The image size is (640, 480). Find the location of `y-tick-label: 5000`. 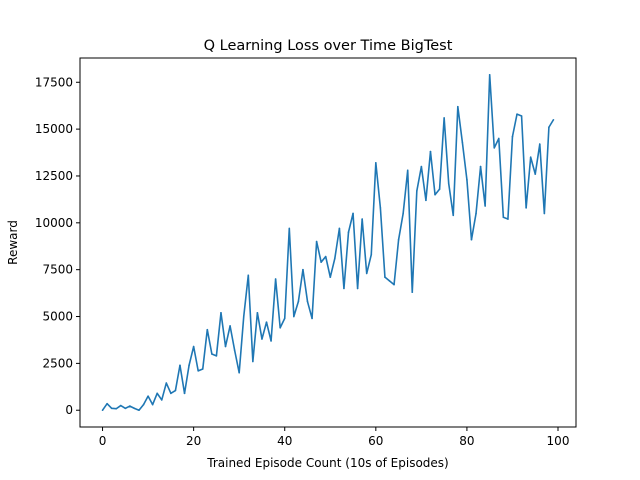

y-tick-label: 5000 is located at coordinates (57, 317).